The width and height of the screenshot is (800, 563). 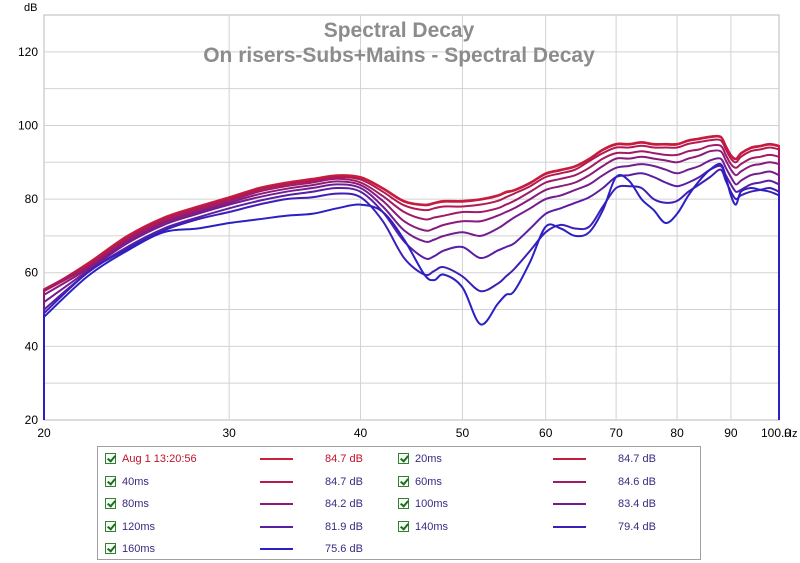 I want to click on legend-item: 100ms 83.4 dB, so click(x=543, y=504).